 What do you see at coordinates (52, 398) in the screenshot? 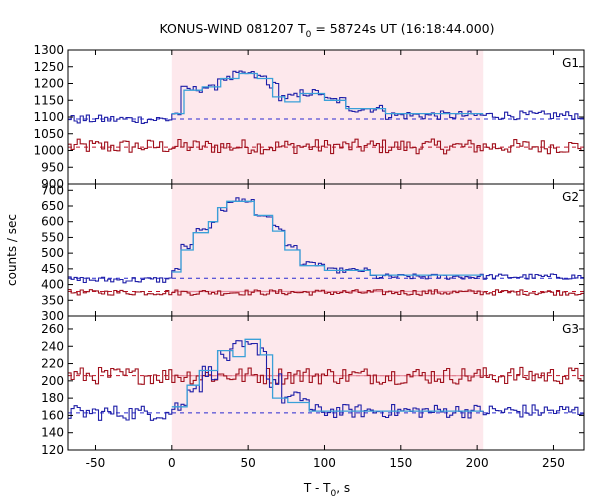
I see `y-tick-label: 180` at bounding box center [52, 398].